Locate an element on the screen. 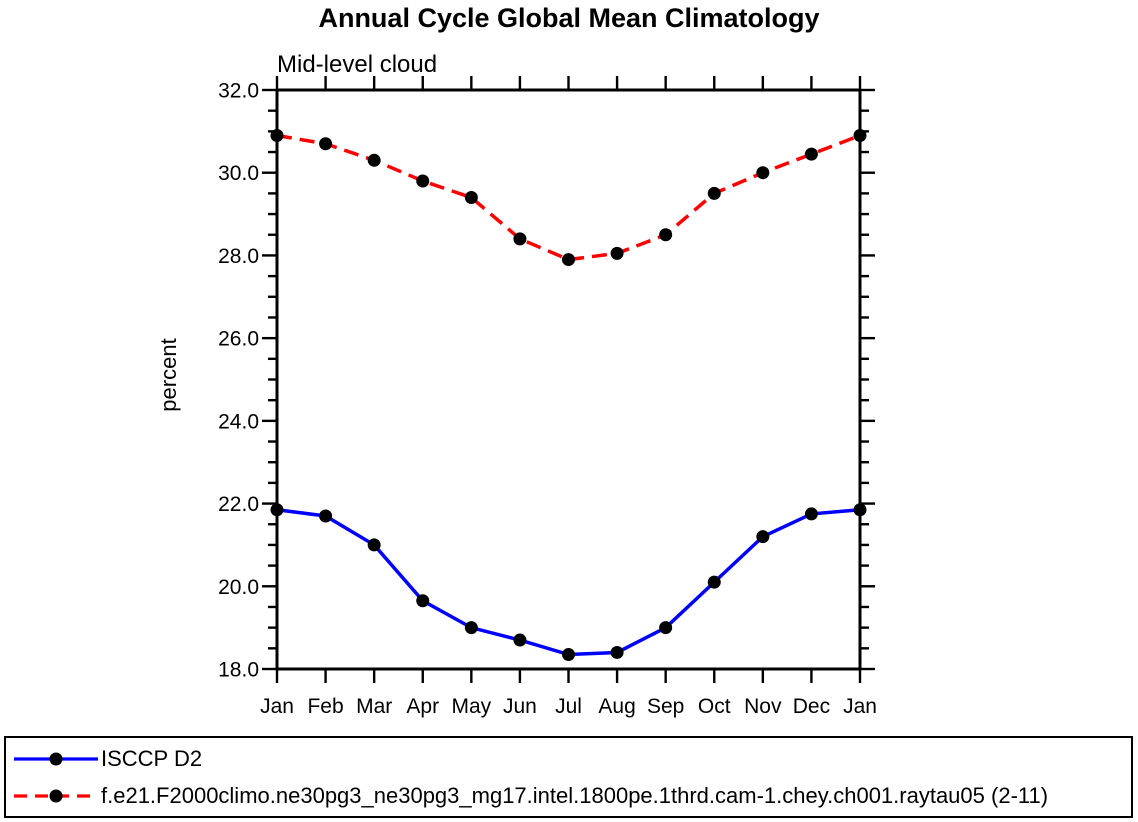 The height and width of the screenshot is (822, 1138). x-tick-label: Aug is located at coordinates (616, 706).